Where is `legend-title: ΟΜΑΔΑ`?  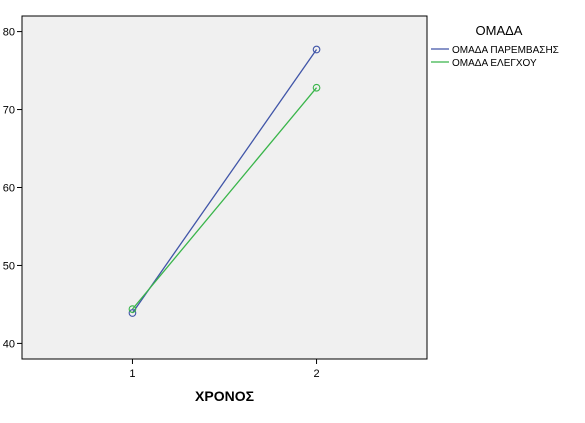 legend-title: ΟΜΑΔΑ is located at coordinates (499, 30).